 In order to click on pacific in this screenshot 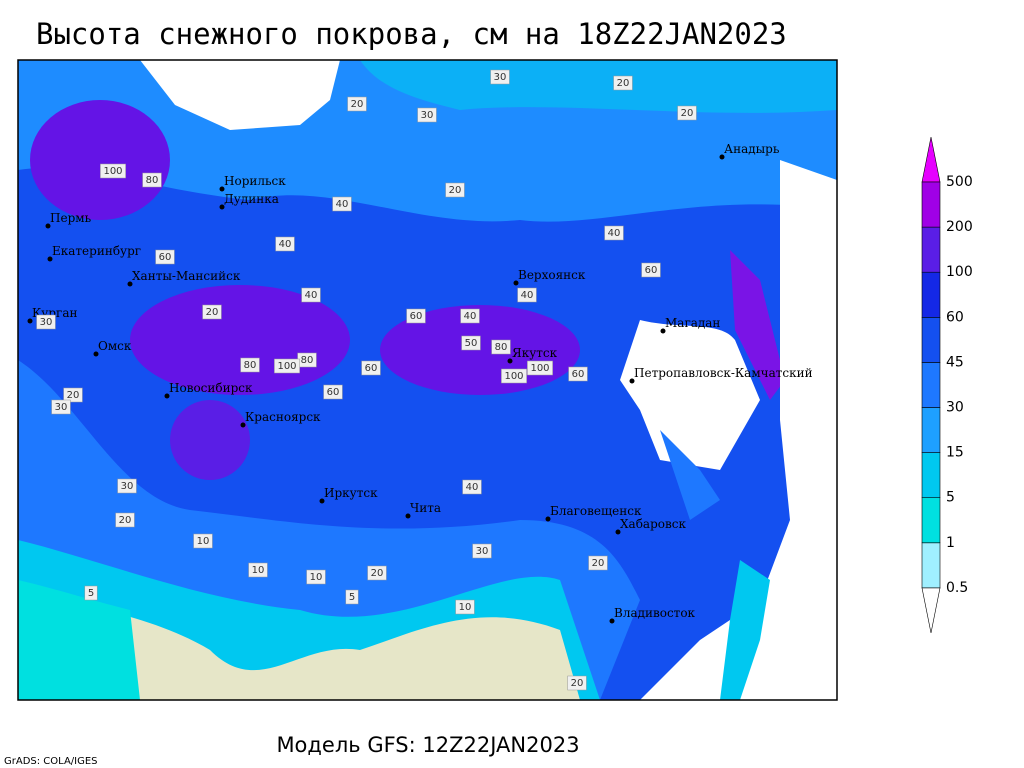, I will do `click(738, 430)`.